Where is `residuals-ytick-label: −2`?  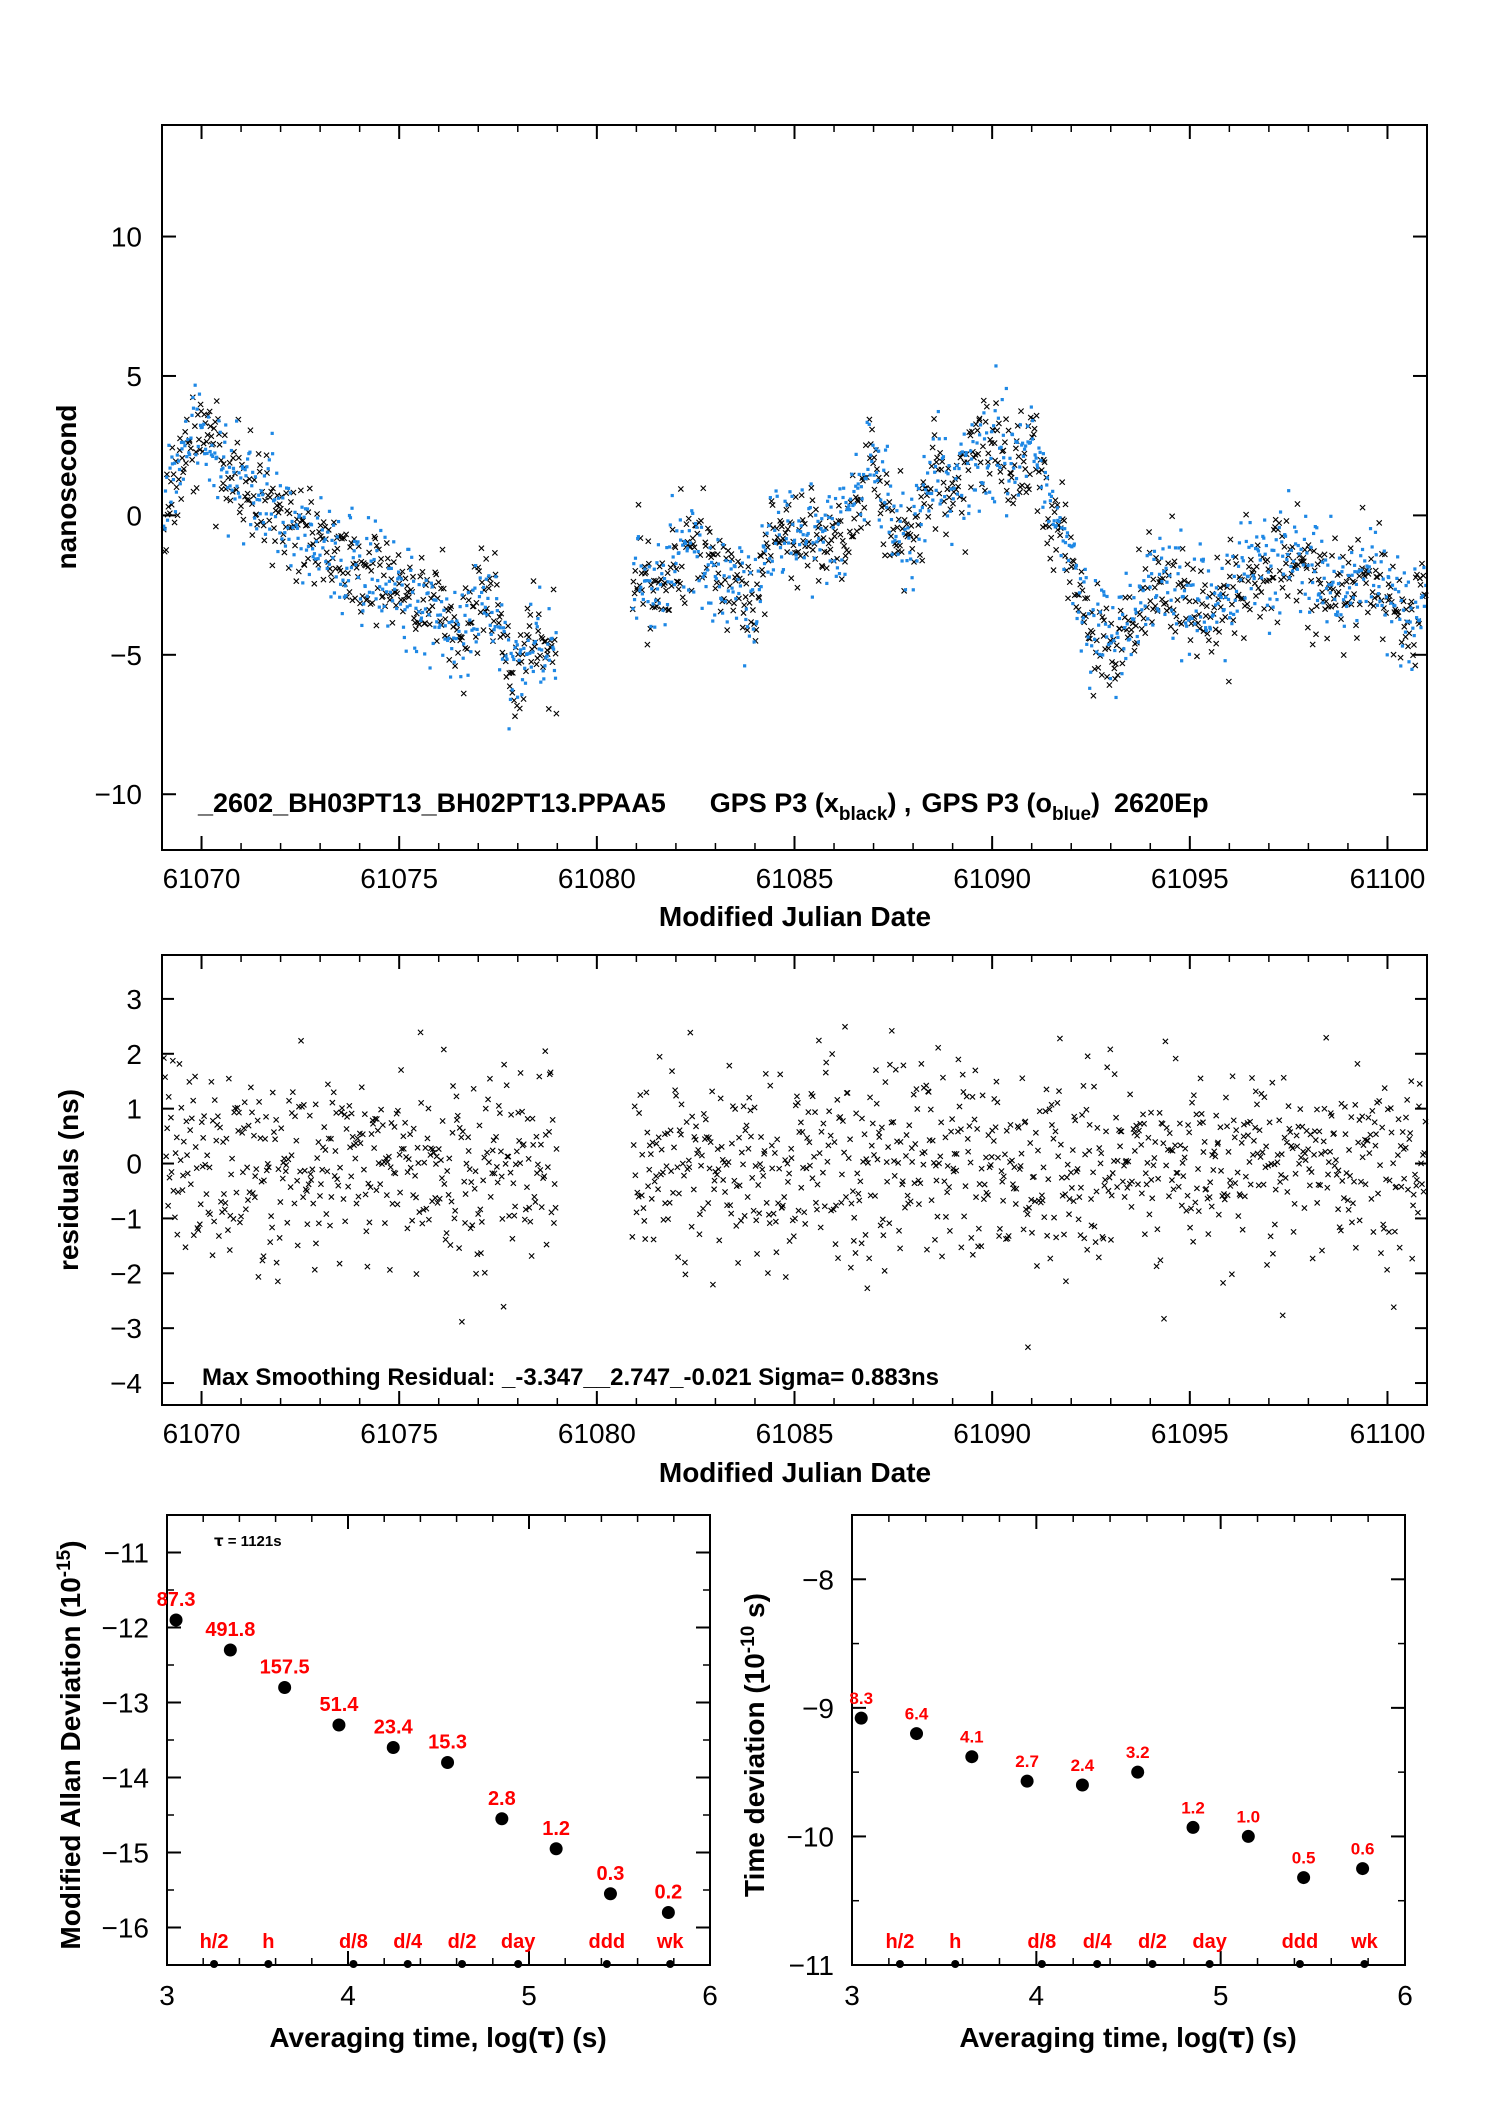
residuals-ytick-label: −2 is located at coordinates (126, 1273).